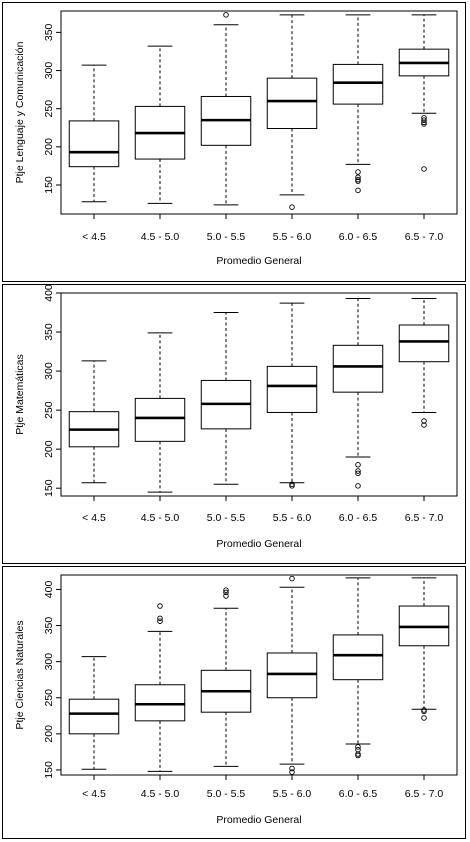  What do you see at coordinates (20, 674) in the screenshot?
I see `y-axis-title: Ptje Ciencias Naturales` at bounding box center [20, 674].